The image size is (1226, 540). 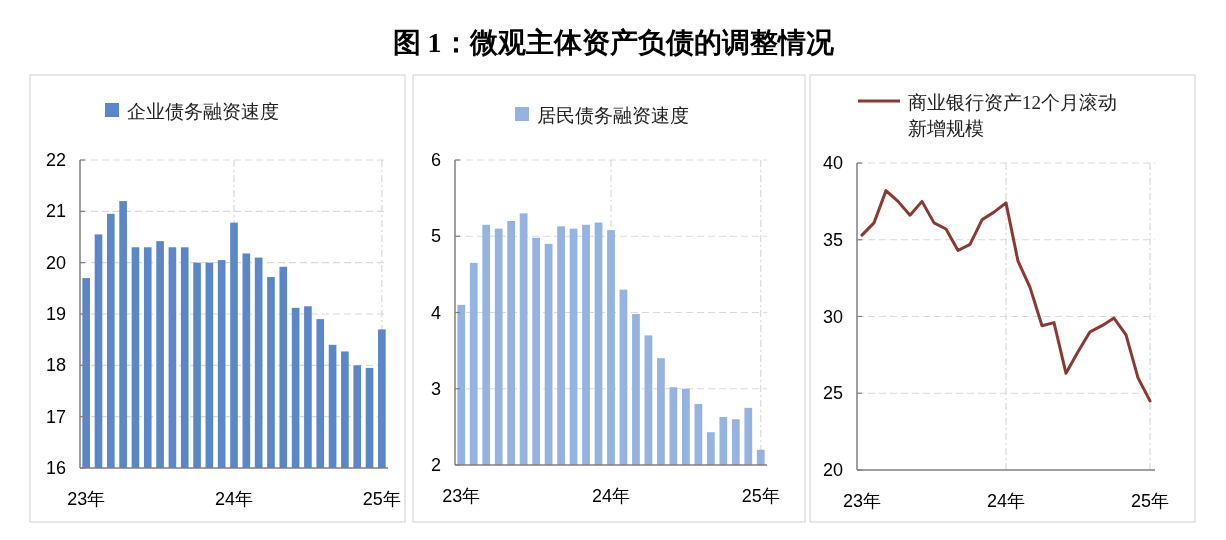 I want to click on y-tick-label: 2, so click(x=435, y=465).